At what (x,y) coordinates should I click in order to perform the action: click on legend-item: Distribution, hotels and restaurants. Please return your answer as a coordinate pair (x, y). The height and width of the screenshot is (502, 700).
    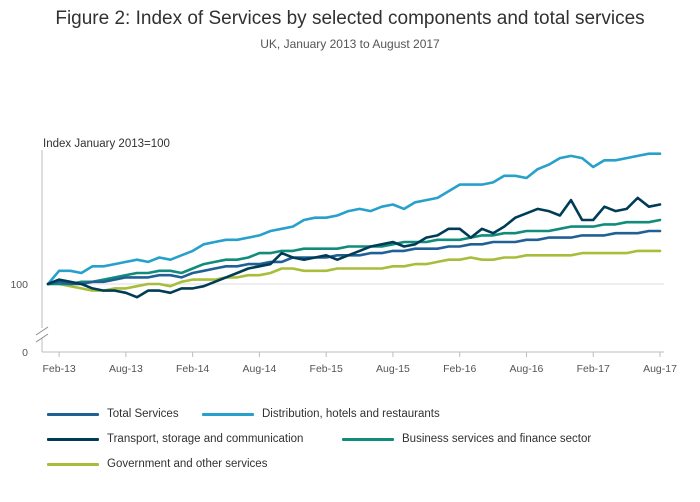
    Looking at the image, I should click on (321, 414).